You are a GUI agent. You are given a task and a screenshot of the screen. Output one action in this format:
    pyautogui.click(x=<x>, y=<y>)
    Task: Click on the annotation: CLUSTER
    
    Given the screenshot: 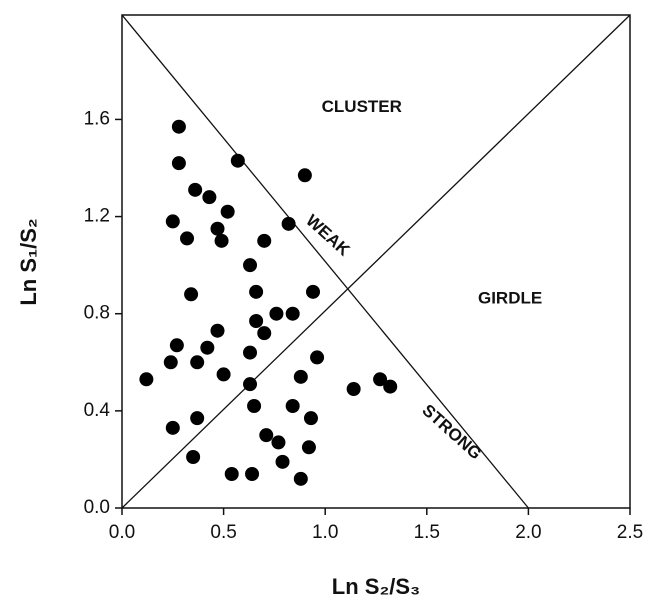 What is the action you would take?
    pyautogui.click(x=362, y=106)
    